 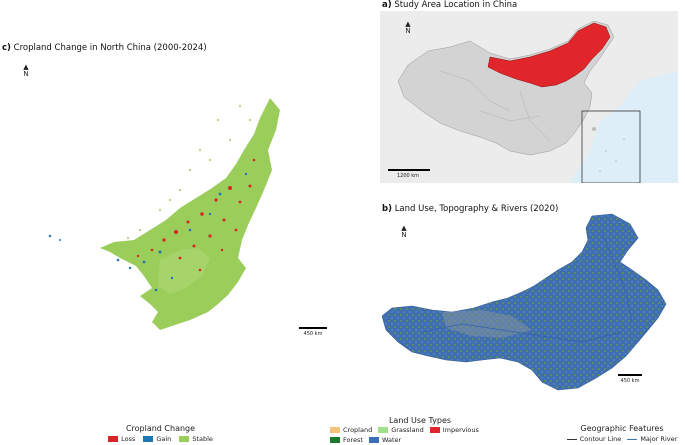 I want to click on legend-item-stable: Stable, so click(x=196, y=439).